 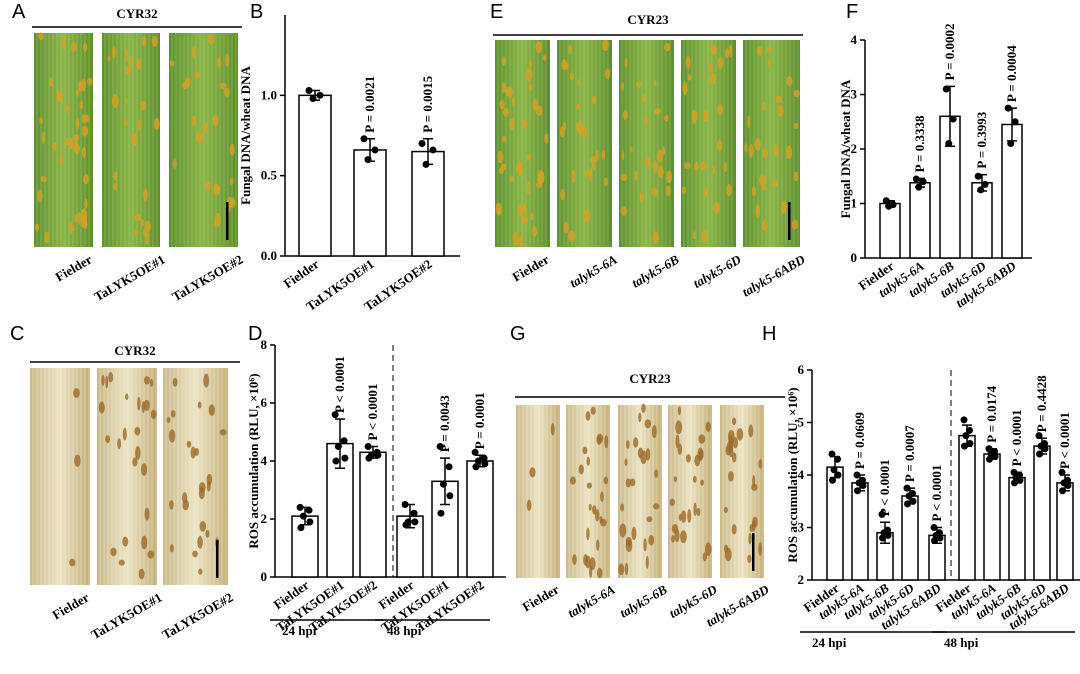 What do you see at coordinates (909, 453) in the screenshot?
I see `p-value: P = 0.0007` at bounding box center [909, 453].